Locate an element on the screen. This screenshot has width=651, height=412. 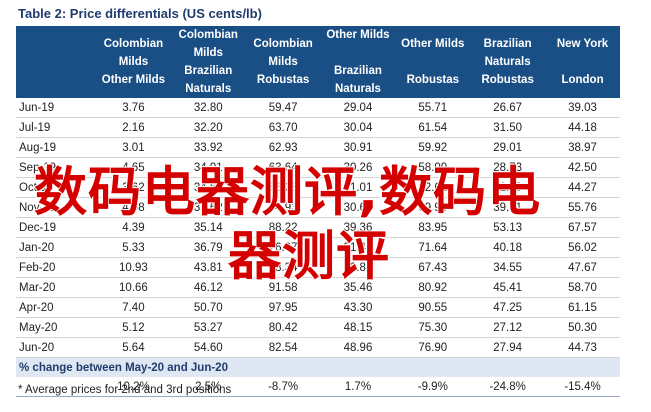
table-cell: 39.03 is located at coordinates (582, 108).